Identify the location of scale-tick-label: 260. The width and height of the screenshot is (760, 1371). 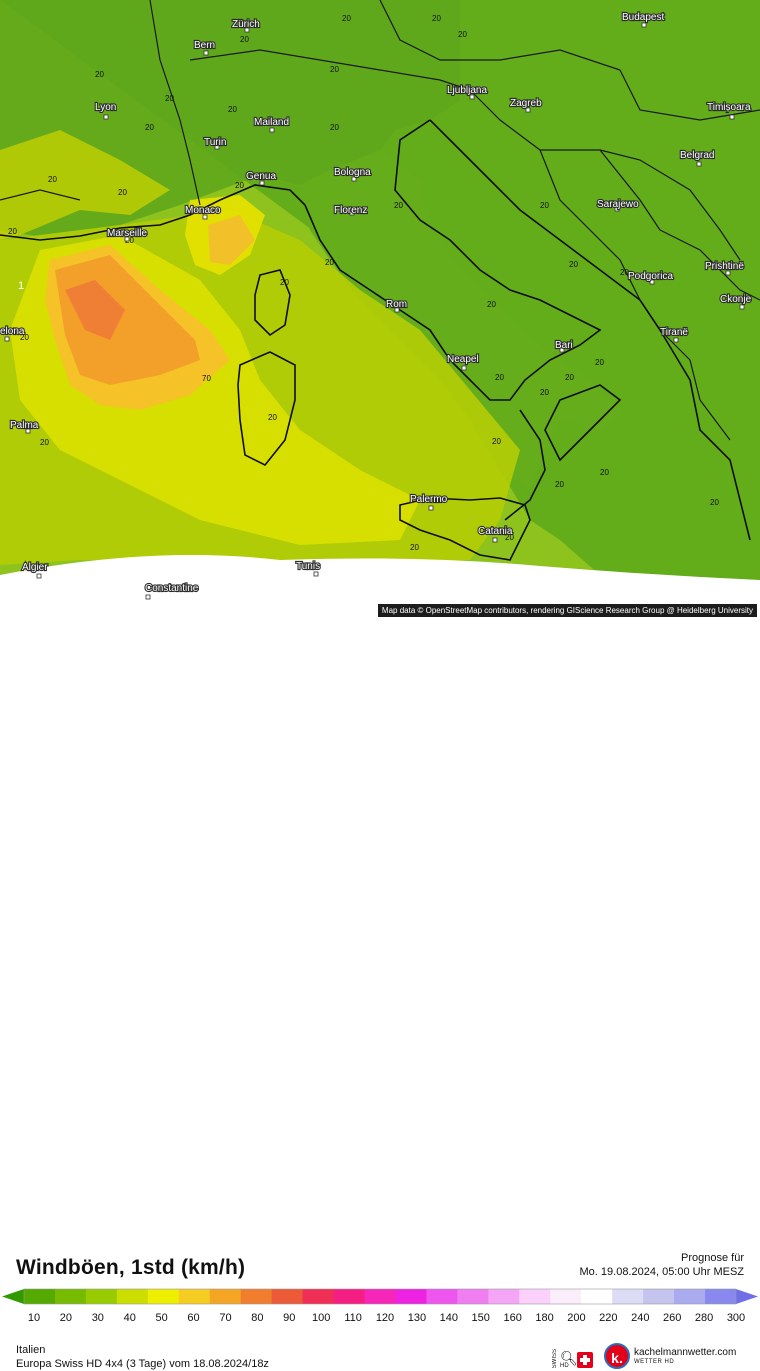
(672, 1318).